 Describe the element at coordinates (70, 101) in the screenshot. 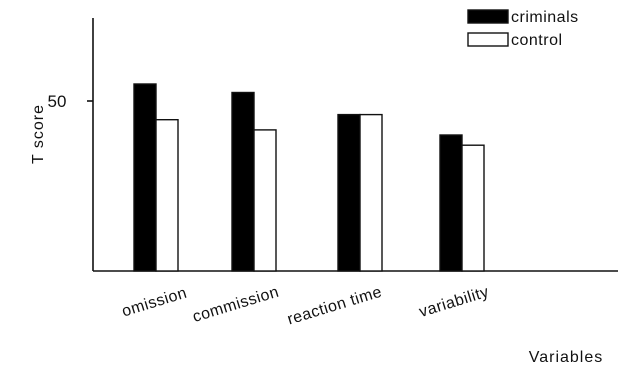

I see `y-ticks: 50` at that location.